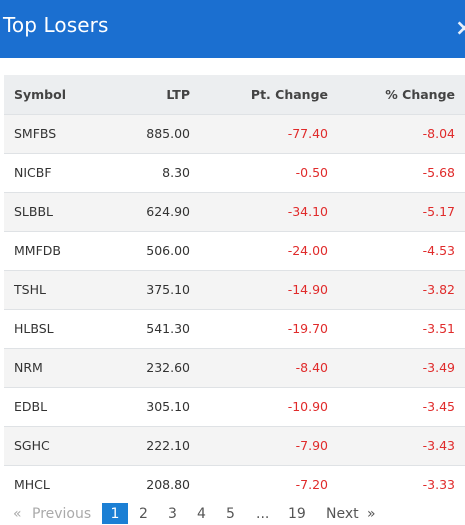  I want to click on symbol-link: EDBL, so click(31, 406).